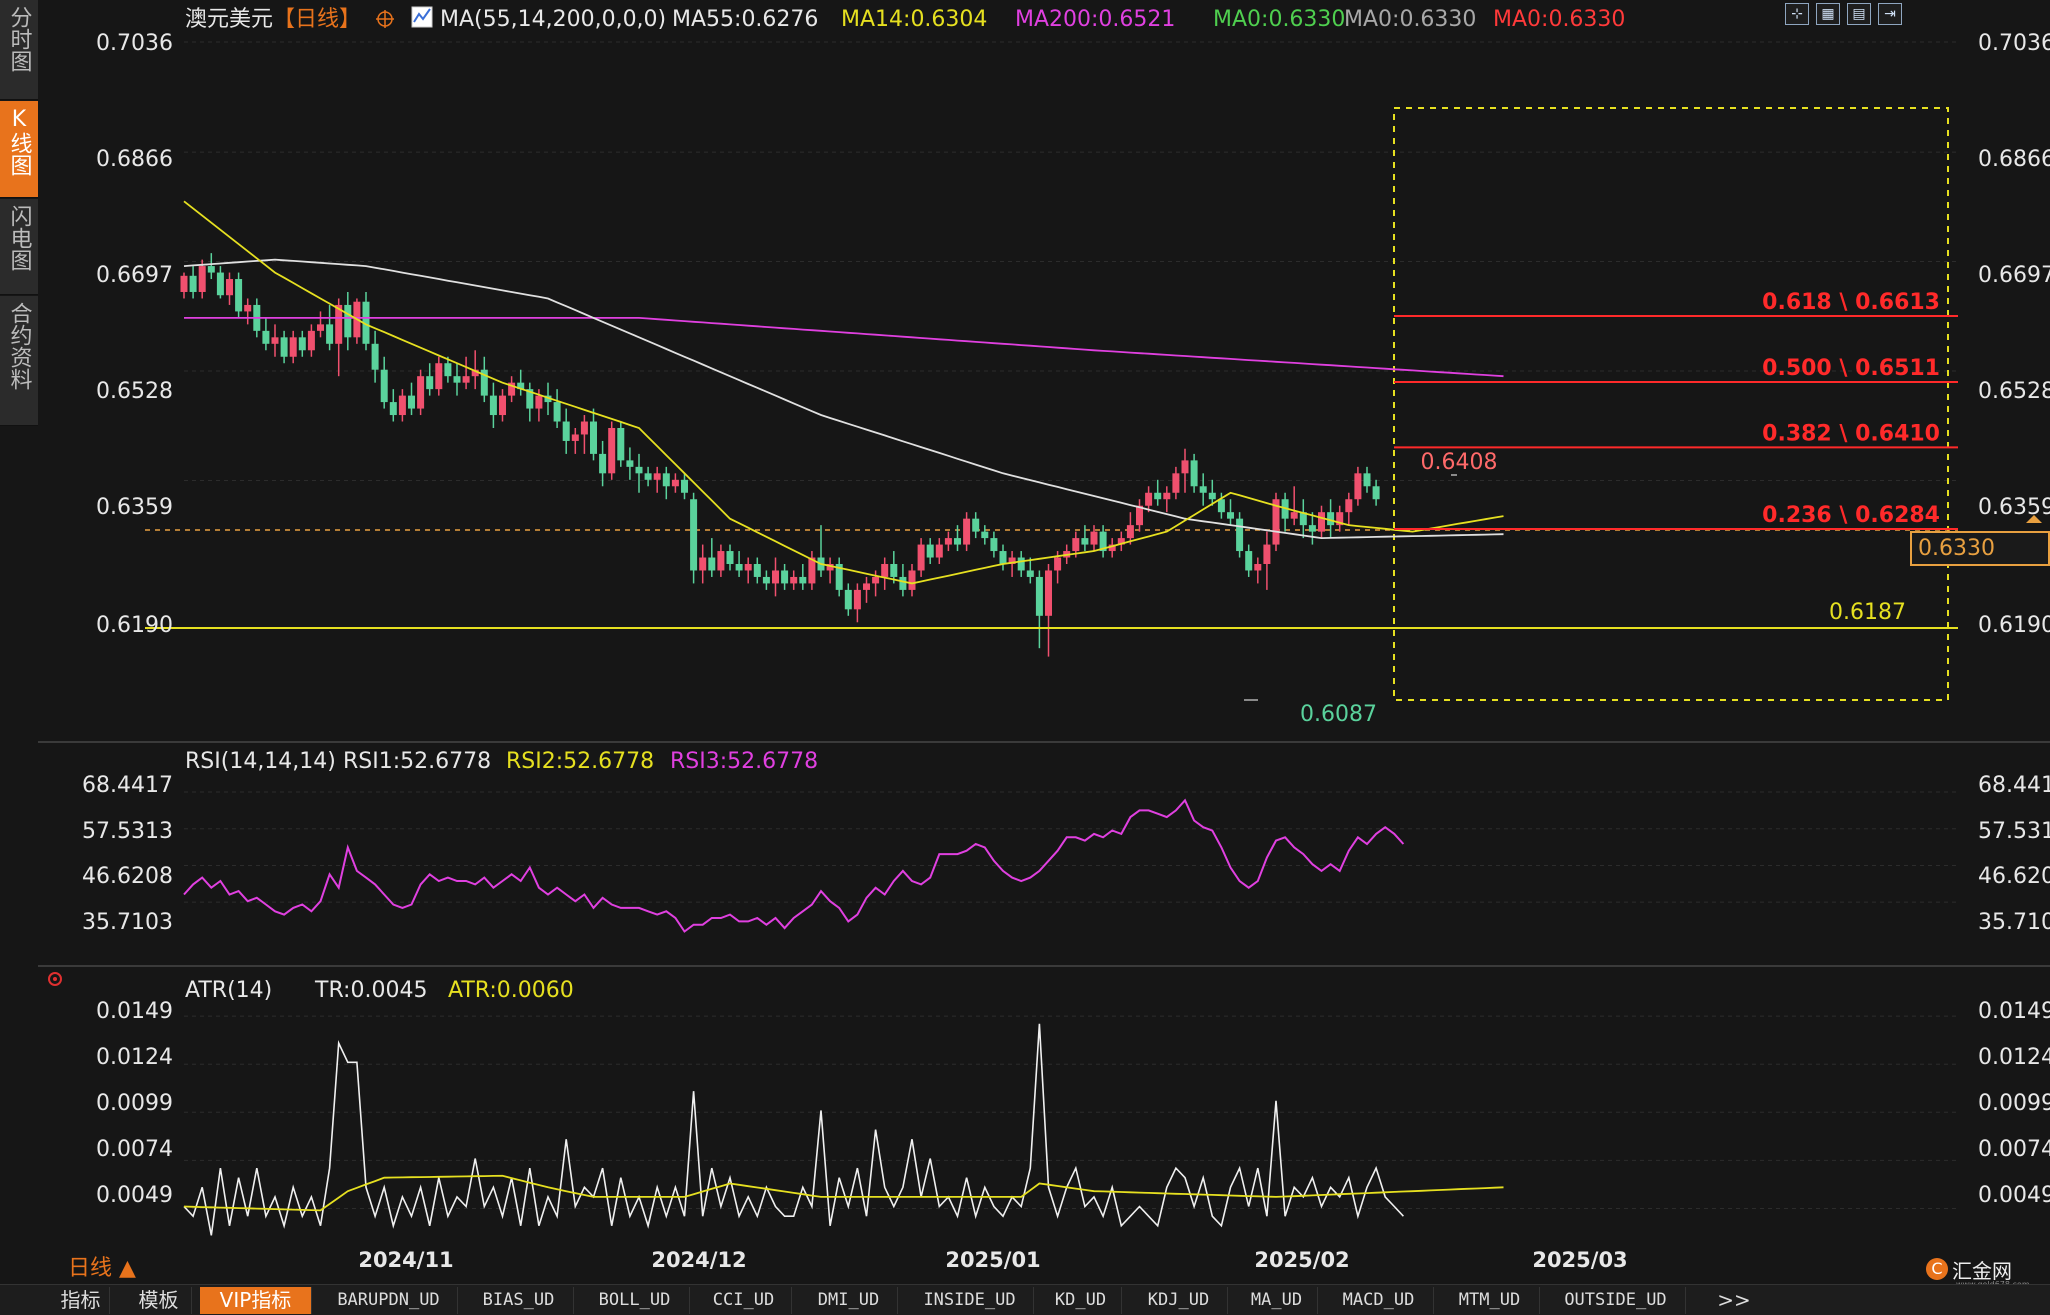 The width and height of the screenshot is (2050, 1315). What do you see at coordinates (1890, 14) in the screenshot?
I see `arrow-tool-icon: ⇥` at bounding box center [1890, 14].